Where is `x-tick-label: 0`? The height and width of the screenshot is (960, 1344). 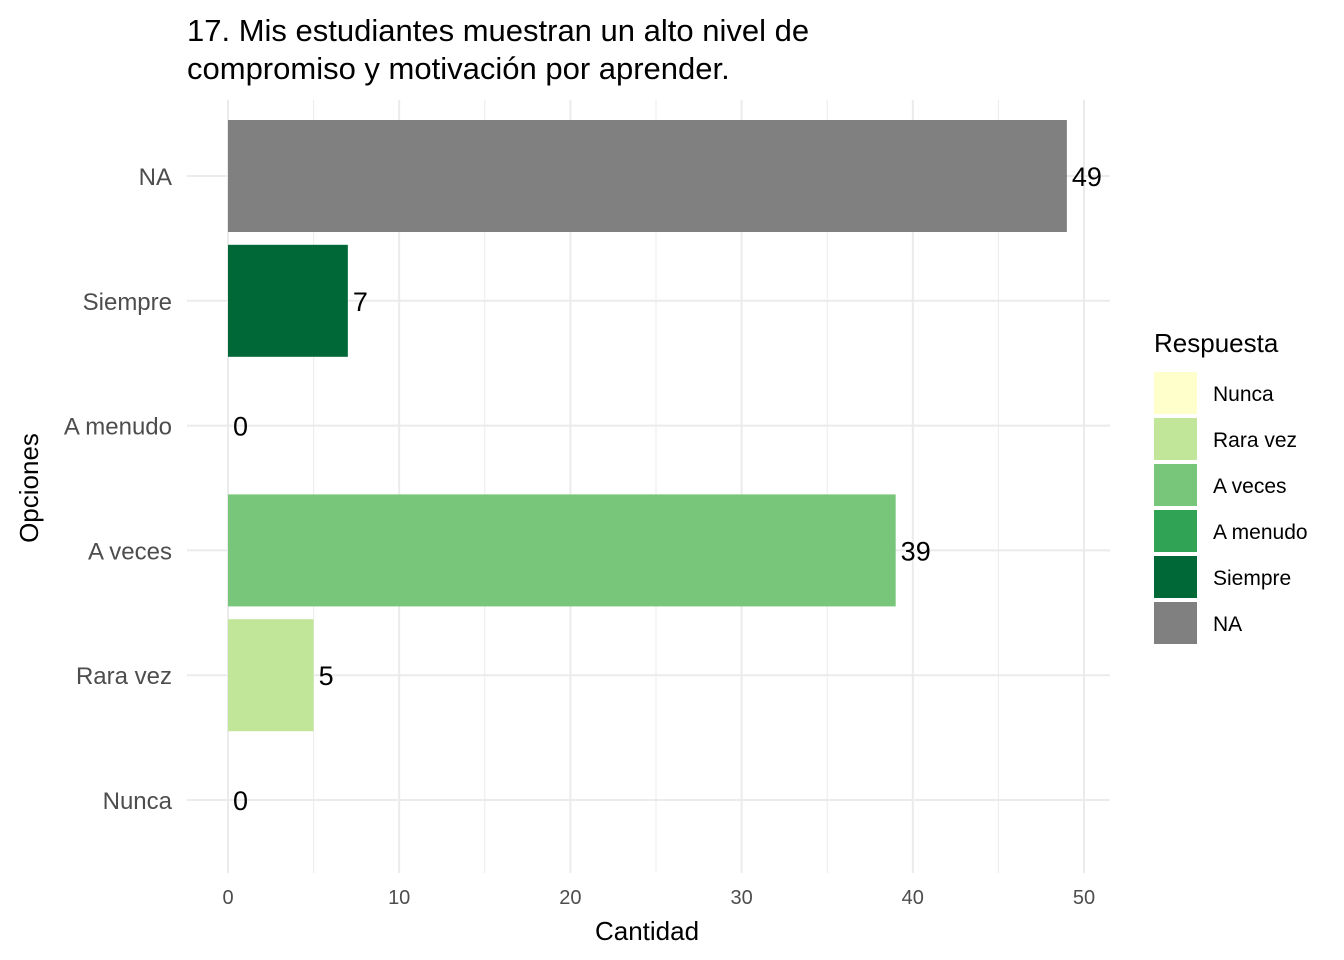 x-tick-label: 0 is located at coordinates (227, 898).